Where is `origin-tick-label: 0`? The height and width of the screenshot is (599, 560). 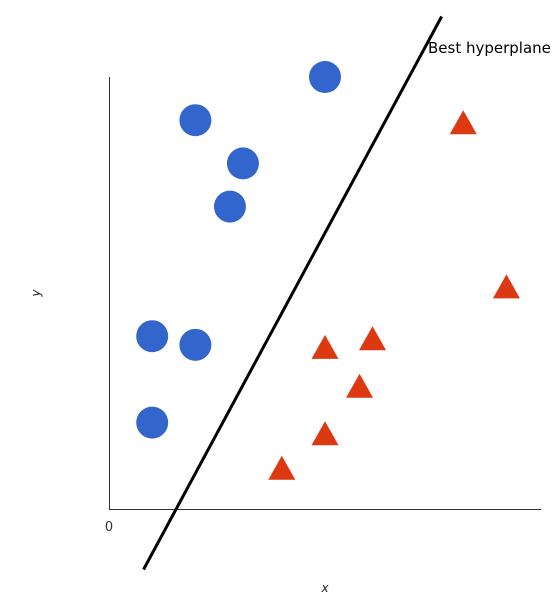
origin-tick-label: 0 is located at coordinates (109, 527).